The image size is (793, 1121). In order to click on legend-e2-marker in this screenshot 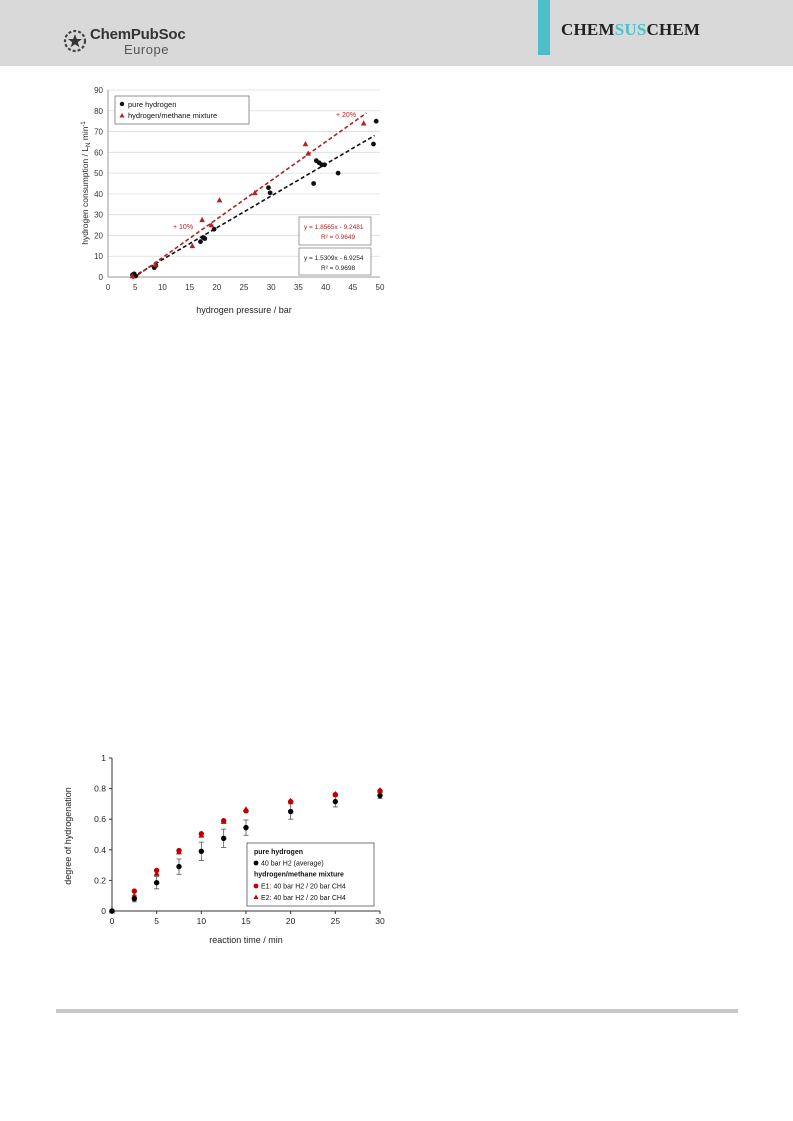, I will do `click(256, 896)`.